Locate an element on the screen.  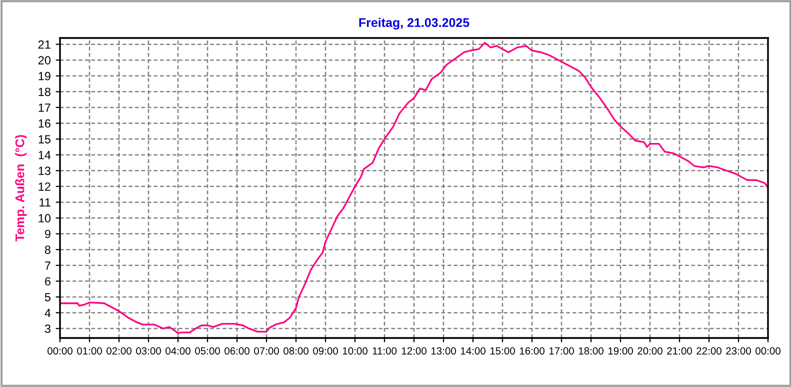
y-tick-label: 15 is located at coordinates (44, 139).